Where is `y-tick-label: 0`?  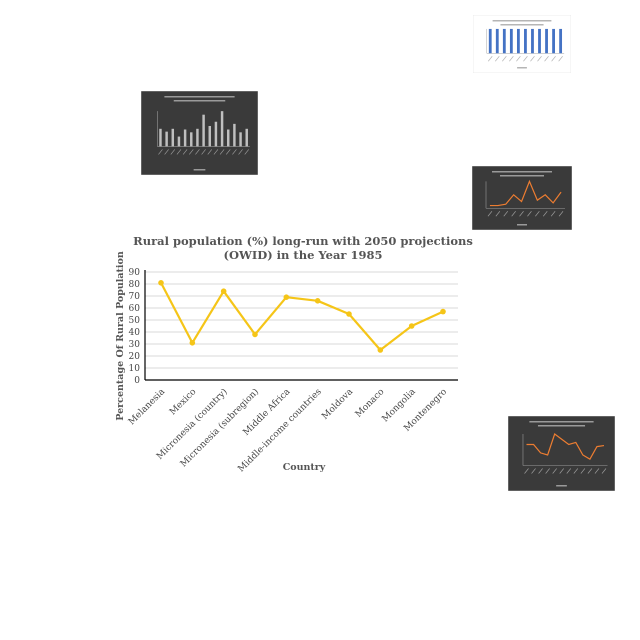 y-tick-label: 0 is located at coordinates (137, 381).